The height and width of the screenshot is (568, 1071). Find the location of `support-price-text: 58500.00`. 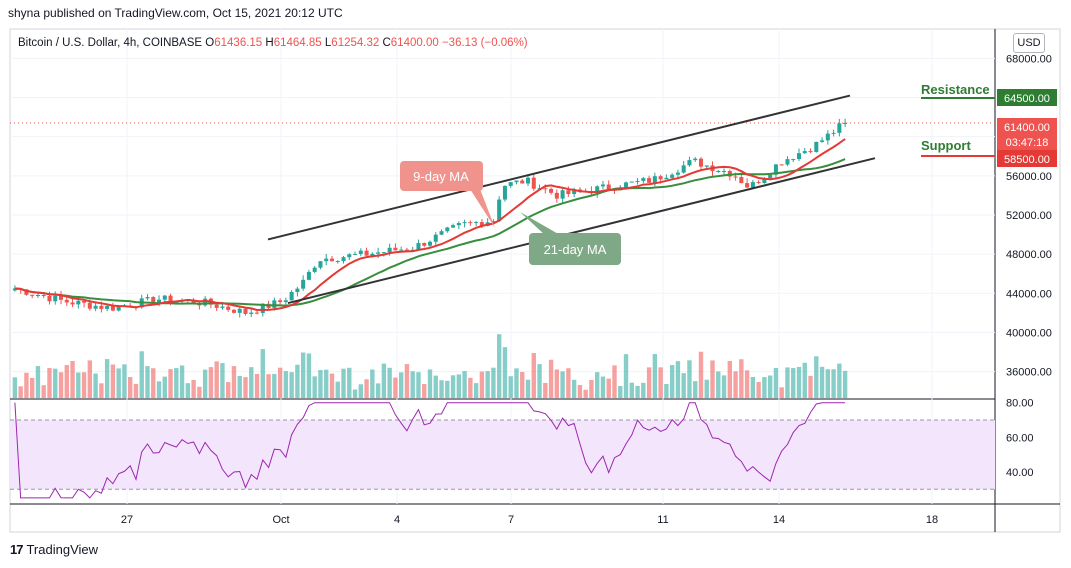

support-price-text: 58500.00 is located at coordinates (1027, 160).